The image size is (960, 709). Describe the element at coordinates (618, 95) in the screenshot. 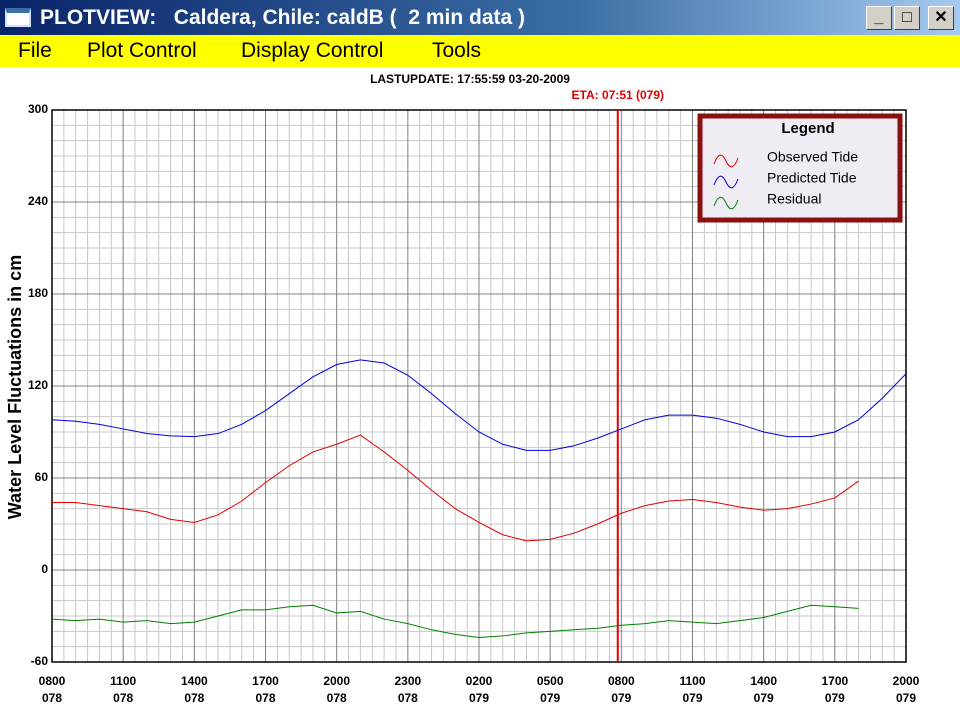

I see `eta-label: ETA: 07:51 (079)` at that location.